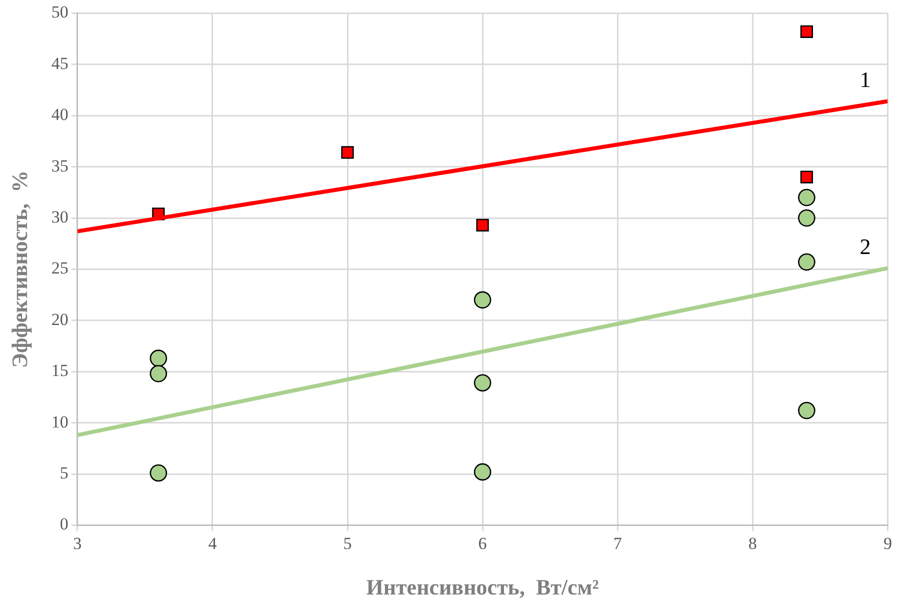 The width and height of the screenshot is (897, 610). What do you see at coordinates (64, 472) in the screenshot?
I see `y-tick-label: 5` at bounding box center [64, 472].